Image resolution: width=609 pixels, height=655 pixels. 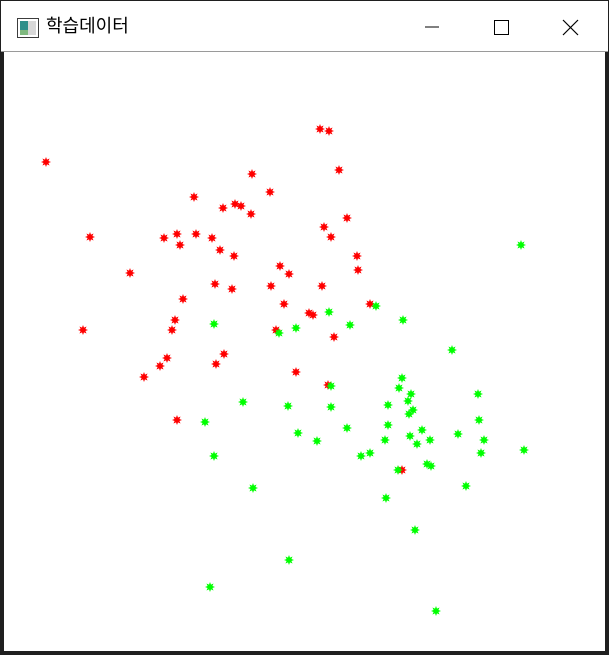 I want to click on window-title: 학습데이터, so click(x=87, y=26).